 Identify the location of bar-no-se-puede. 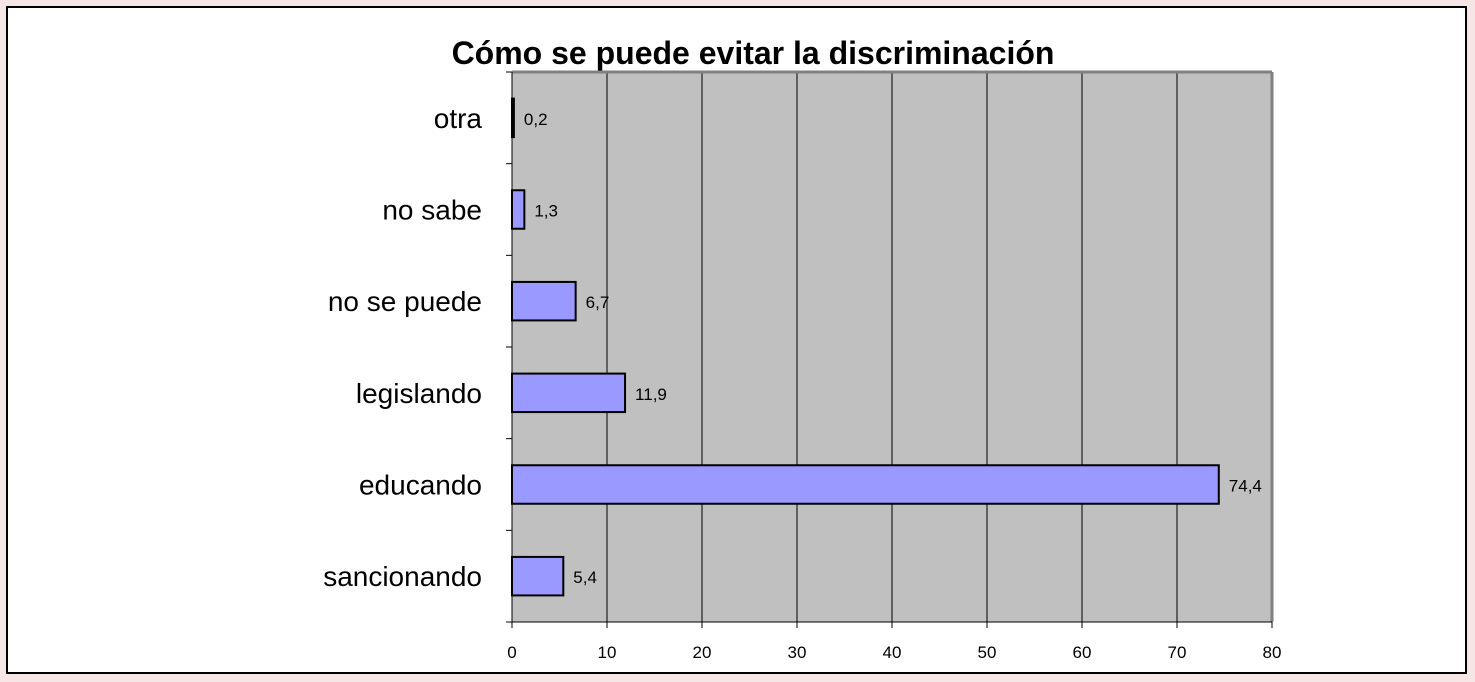
(544, 301).